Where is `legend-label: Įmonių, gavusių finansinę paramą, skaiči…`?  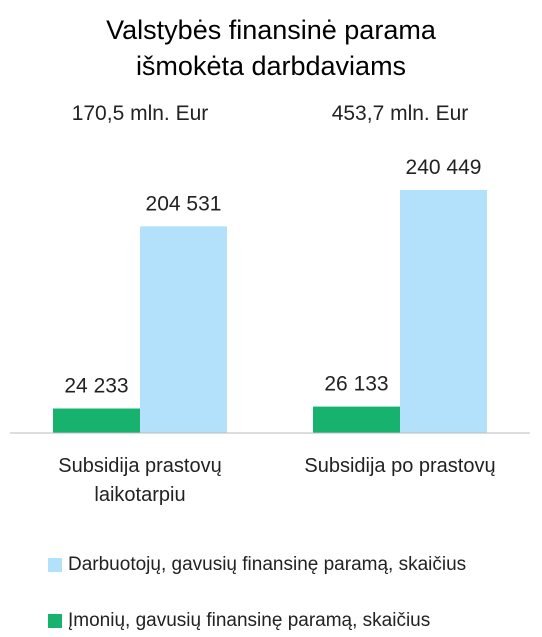
legend-label: Įmonių, gavusių finansinę paramą, skaiči… is located at coordinates (249, 620).